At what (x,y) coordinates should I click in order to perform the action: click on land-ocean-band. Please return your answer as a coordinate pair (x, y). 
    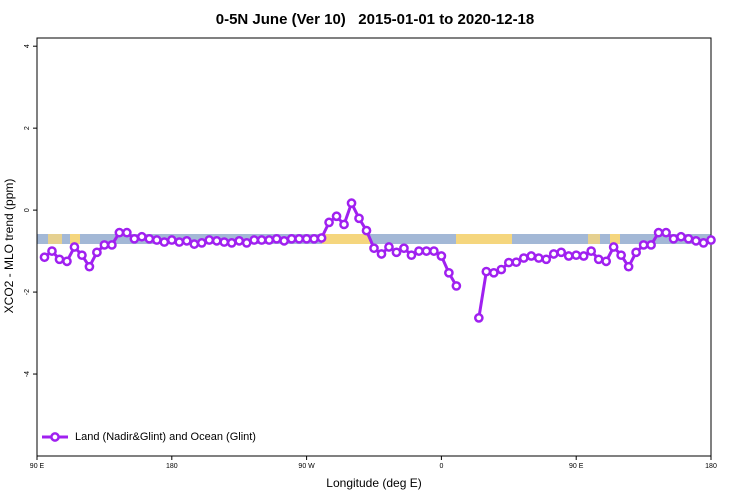
    Looking at the image, I should click on (374, 239).